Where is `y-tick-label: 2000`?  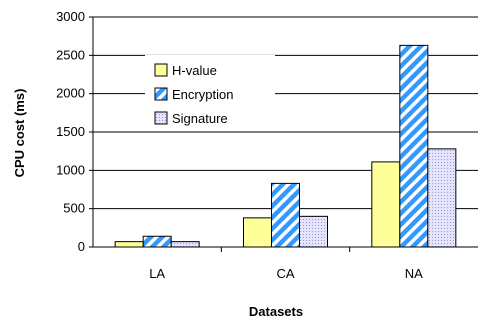
y-tick-label: 2000 is located at coordinates (70, 93).